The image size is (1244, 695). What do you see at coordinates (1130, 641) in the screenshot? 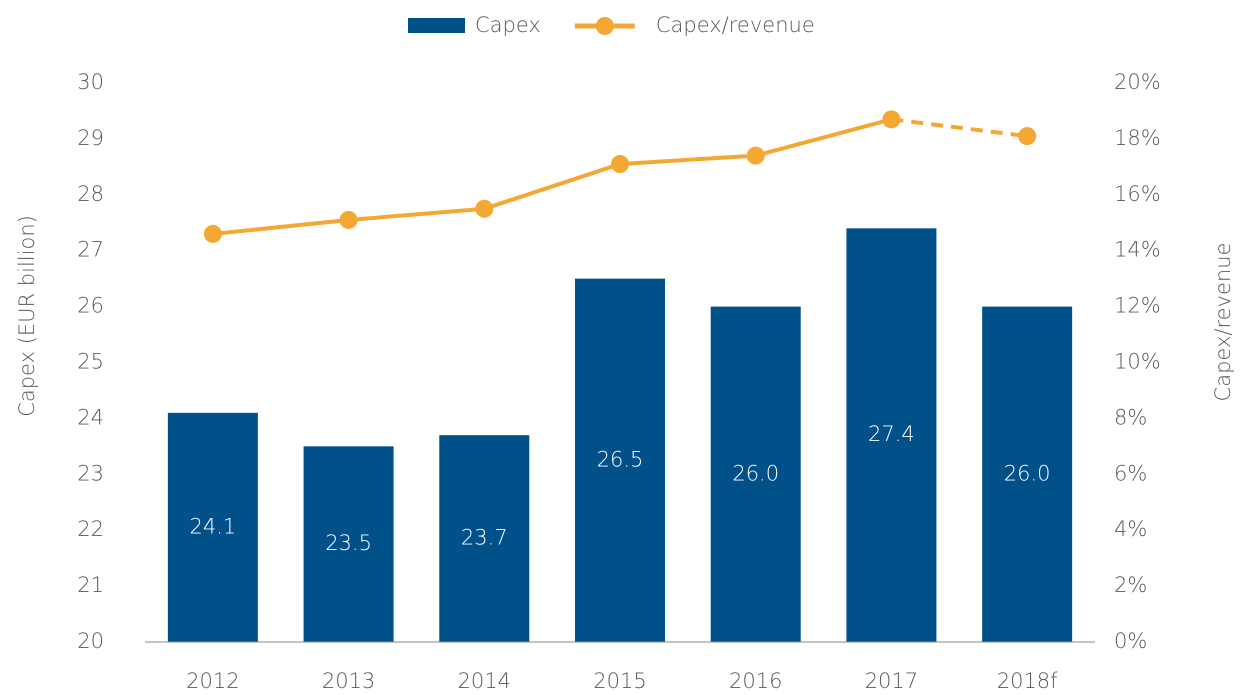
I see `y2-tick-label: 0%` at bounding box center [1130, 641].